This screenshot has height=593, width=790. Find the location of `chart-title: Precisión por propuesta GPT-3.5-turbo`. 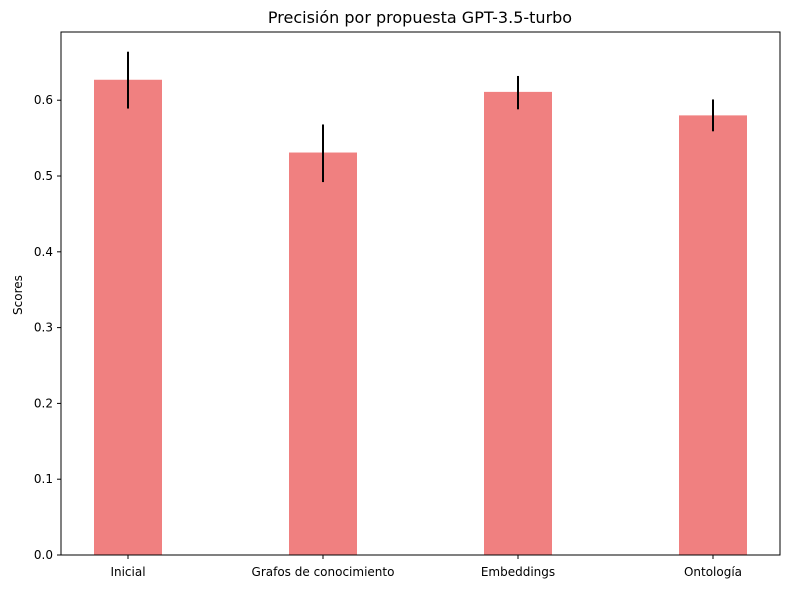

chart-title: Precisión por propuesta GPT-3.5-turbo is located at coordinates (420, 17).